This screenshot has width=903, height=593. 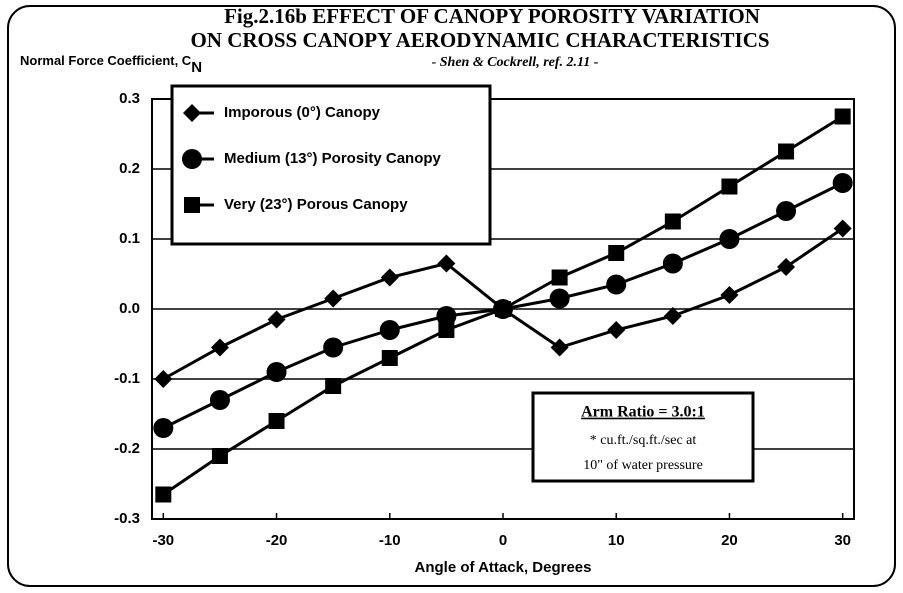 What do you see at coordinates (127, 518) in the screenshot?
I see `y-tick-label: -0.3` at bounding box center [127, 518].